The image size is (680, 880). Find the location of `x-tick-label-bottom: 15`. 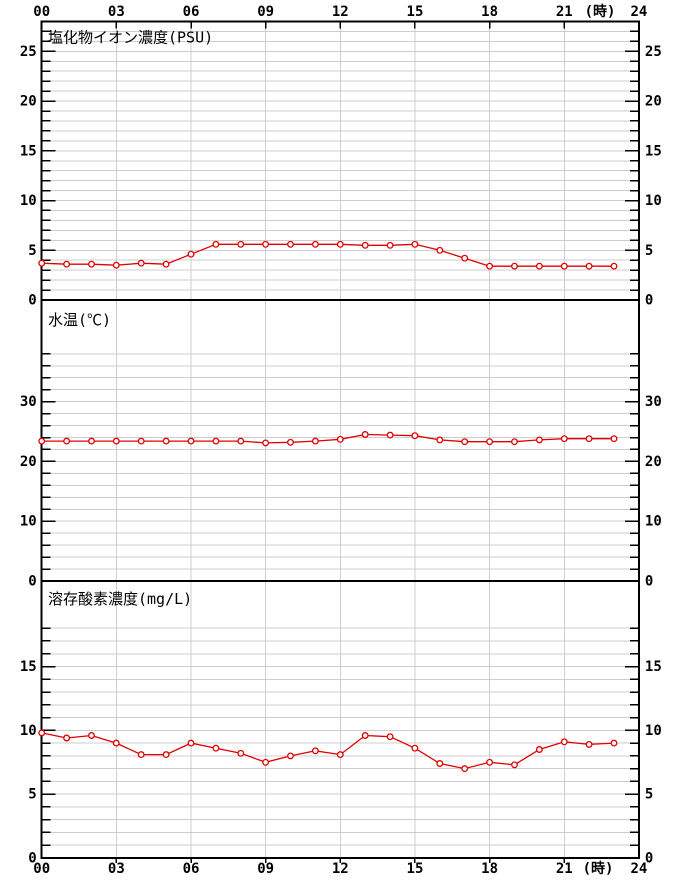

x-tick-label-bottom: 15 is located at coordinates (415, 869).